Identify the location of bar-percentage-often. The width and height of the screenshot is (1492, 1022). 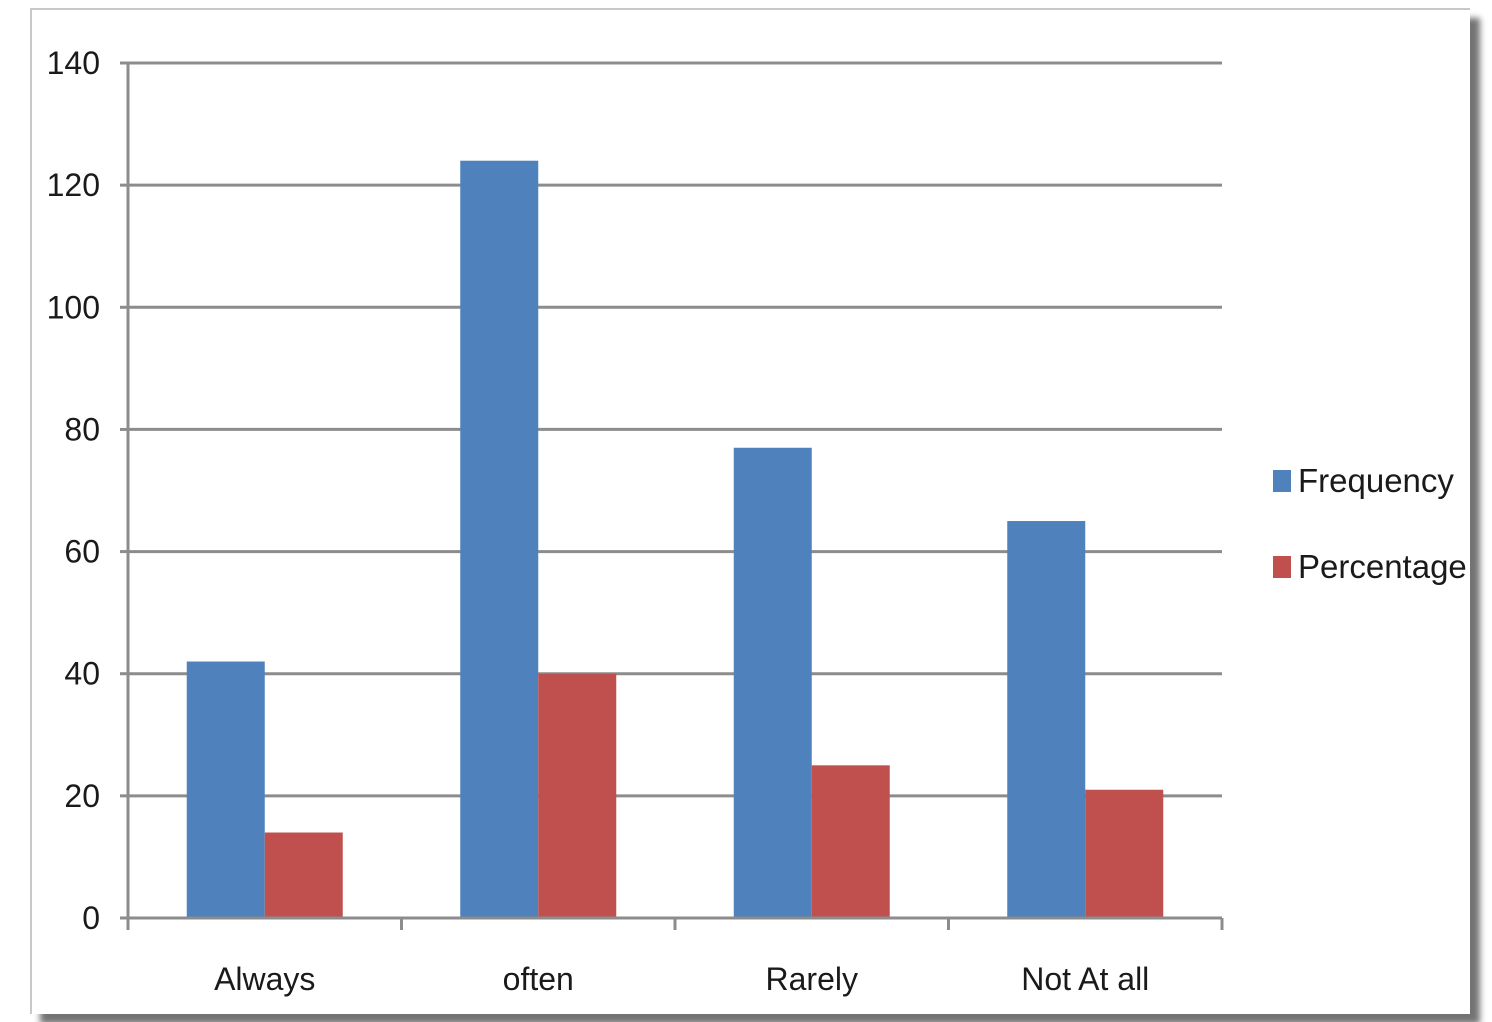
(577, 795).